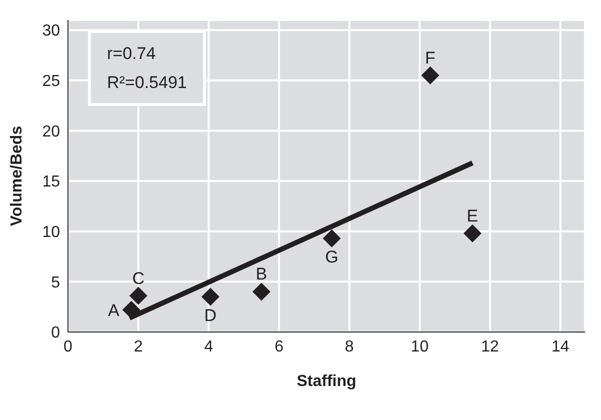 The width and height of the screenshot is (601, 420). I want to click on annotation: R²=0.5491, so click(147, 83).